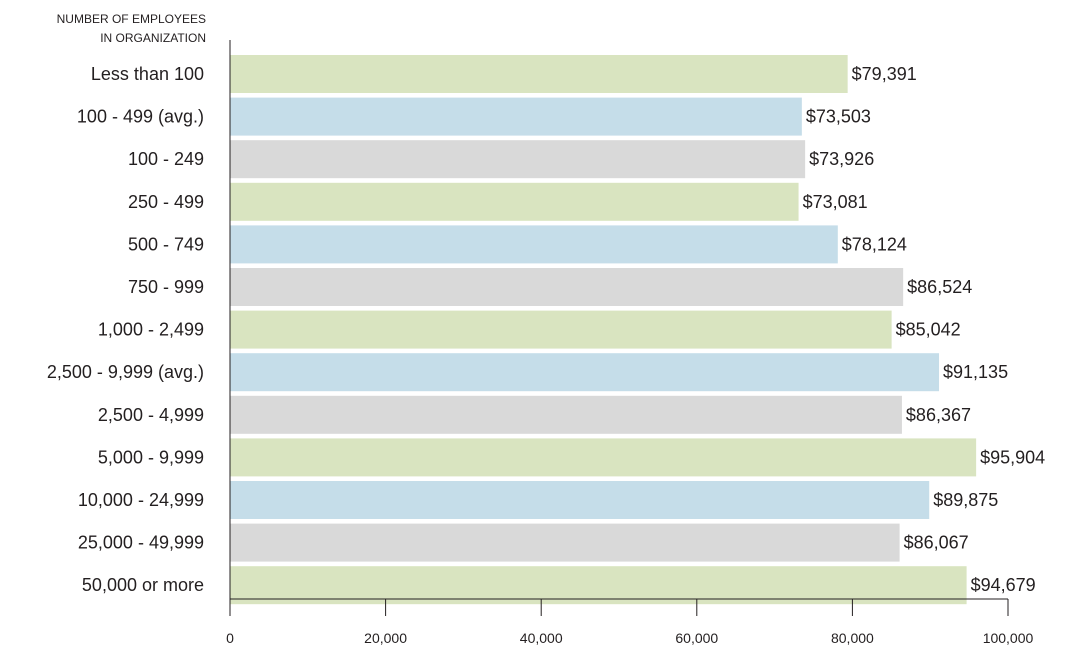 The image size is (1067, 648). Describe the element at coordinates (696, 638) in the screenshot. I see `x-tick-label: 60,000` at that location.